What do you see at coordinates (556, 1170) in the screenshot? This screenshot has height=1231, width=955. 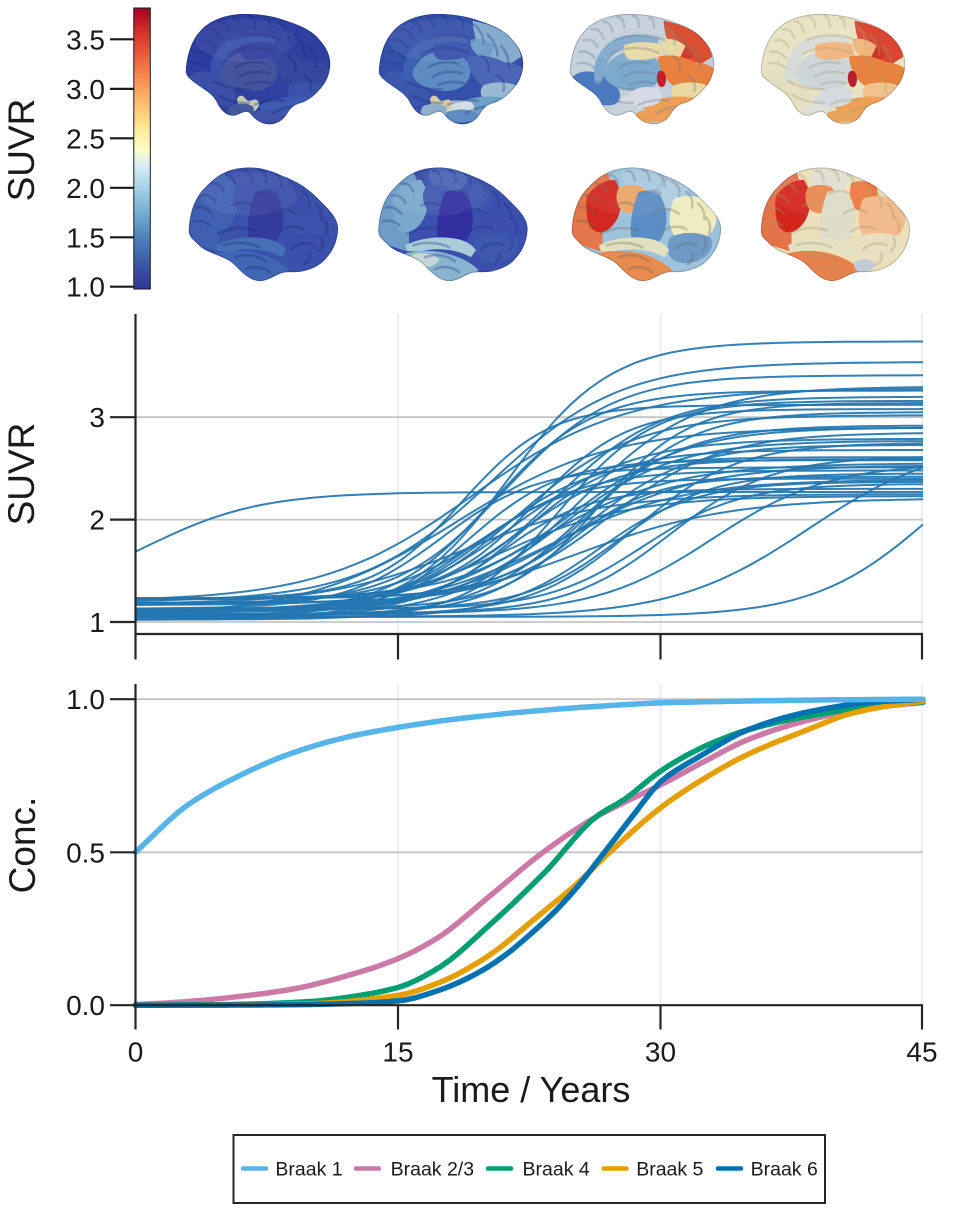 I see `svg-text: Braak 4` at bounding box center [556, 1170].